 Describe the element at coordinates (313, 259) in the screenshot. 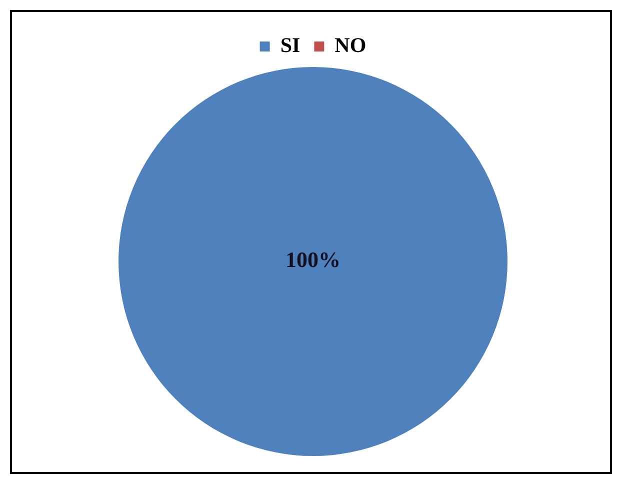

I see `data-label: 100%` at that location.